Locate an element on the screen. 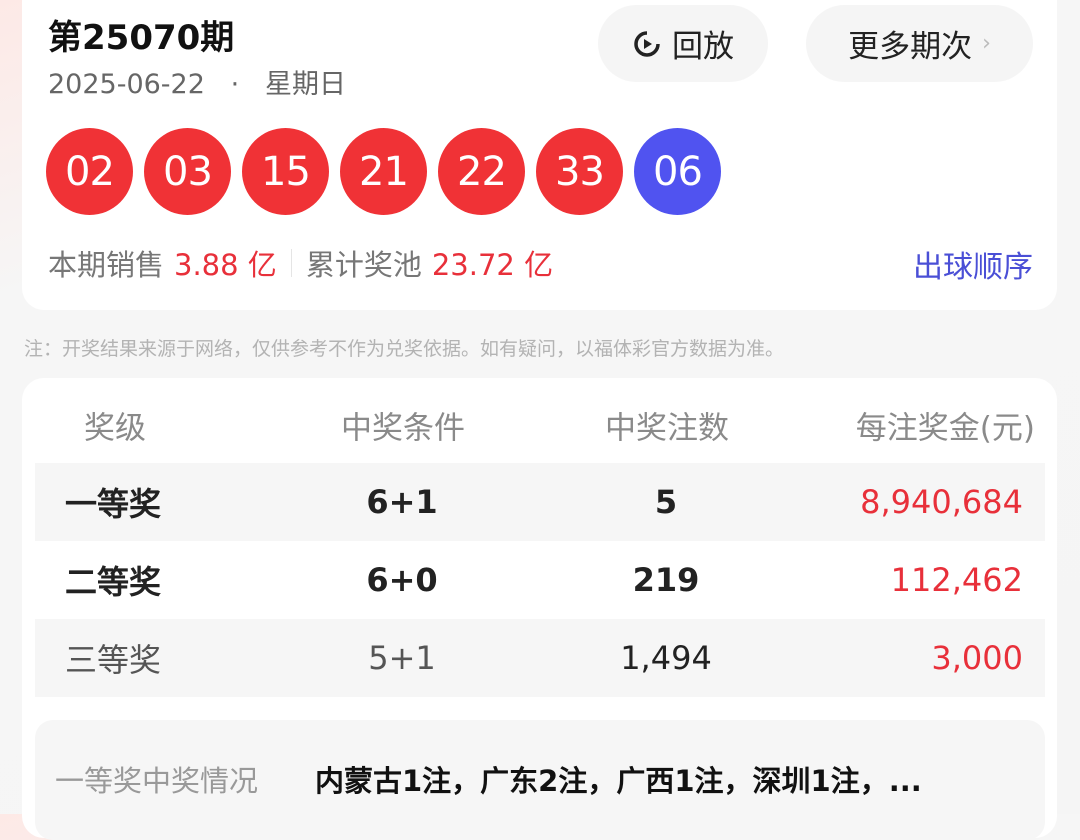 Image resolution: width=1080 pixels, height=840 pixels. date-text: 2025-06-22 is located at coordinates (126, 84).